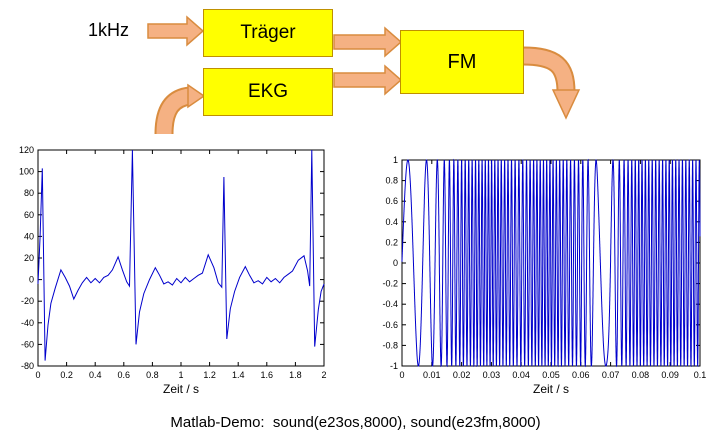  What do you see at coordinates (611, 375) in the screenshot?
I see `svg-text: 0.07` at bounding box center [611, 375].